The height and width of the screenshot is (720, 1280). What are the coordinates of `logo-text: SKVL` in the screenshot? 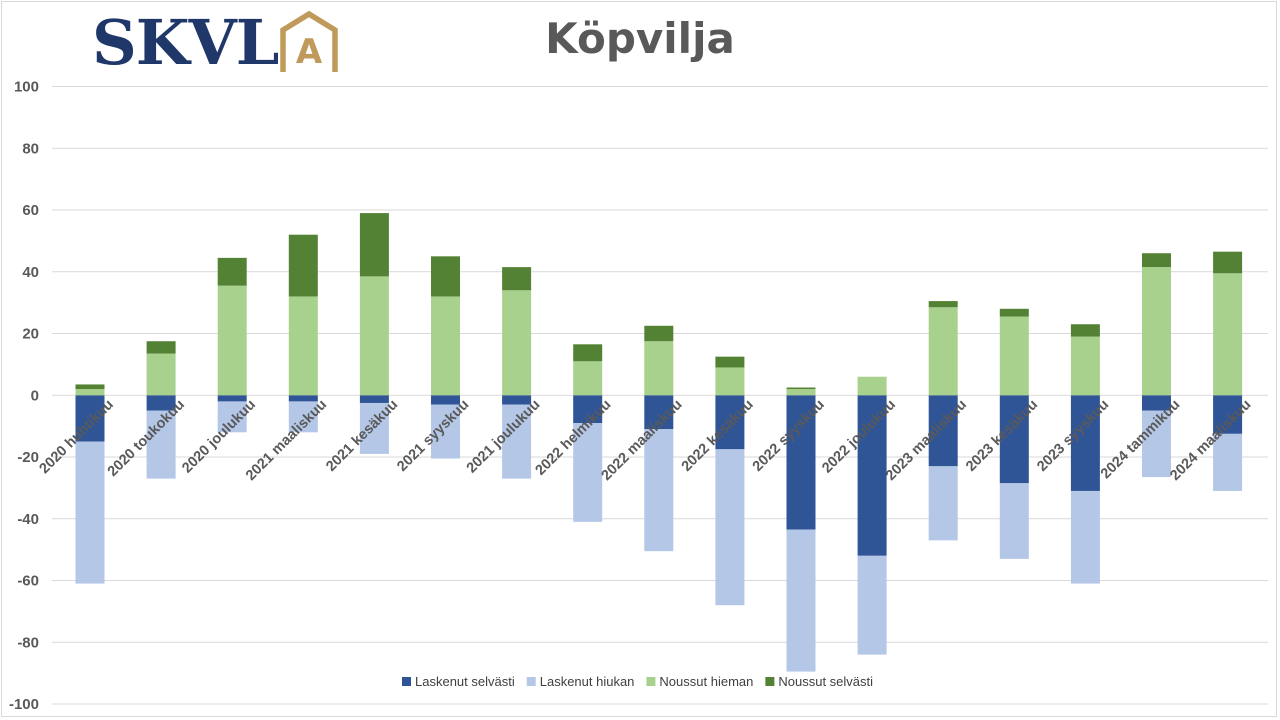 It's located at (185, 42).